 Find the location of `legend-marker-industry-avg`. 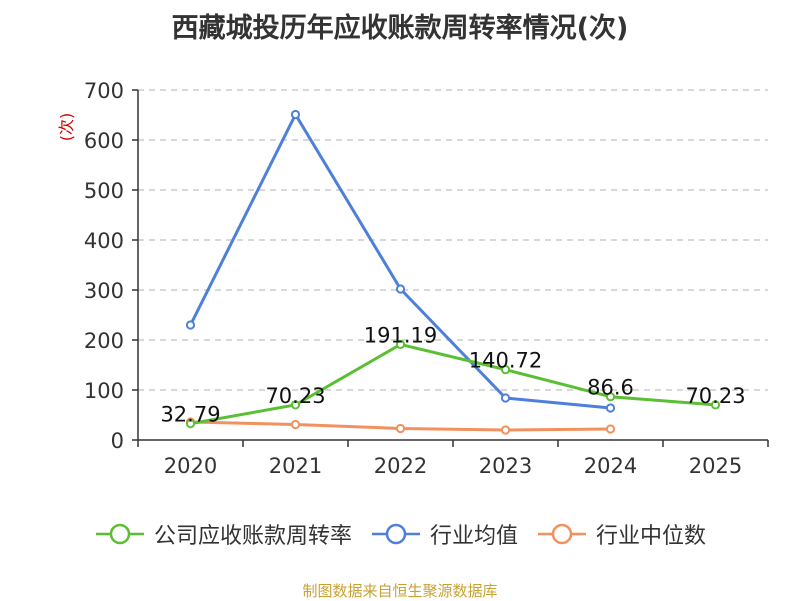

legend-marker-industry-avg is located at coordinates (395, 534).